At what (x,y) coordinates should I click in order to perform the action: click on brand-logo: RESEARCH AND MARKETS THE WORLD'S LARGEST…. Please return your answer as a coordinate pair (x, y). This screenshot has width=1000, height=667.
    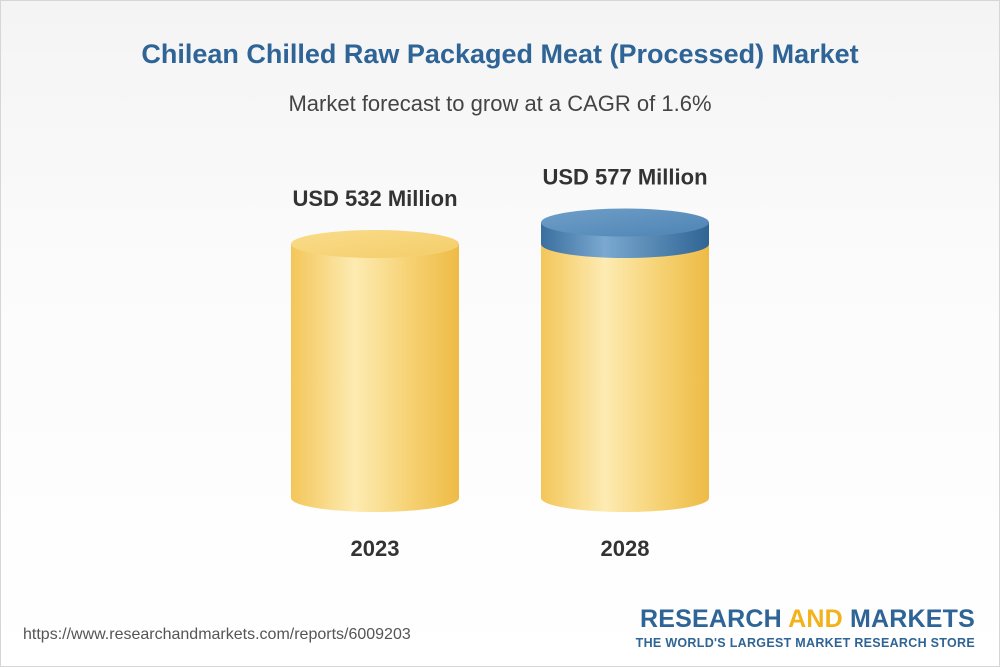
    Looking at the image, I should click on (805, 627).